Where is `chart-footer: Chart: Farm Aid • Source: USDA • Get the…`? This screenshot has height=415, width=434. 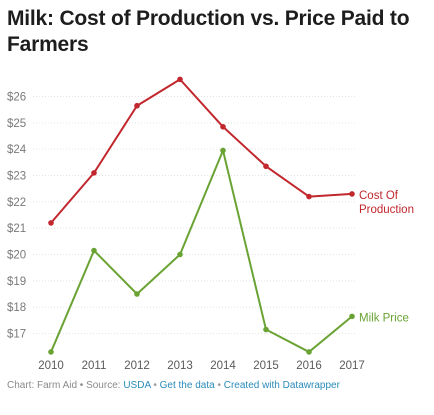
chart-footer: Chart: Farm Aid • Source: USDA • Get the… is located at coordinates (173, 385).